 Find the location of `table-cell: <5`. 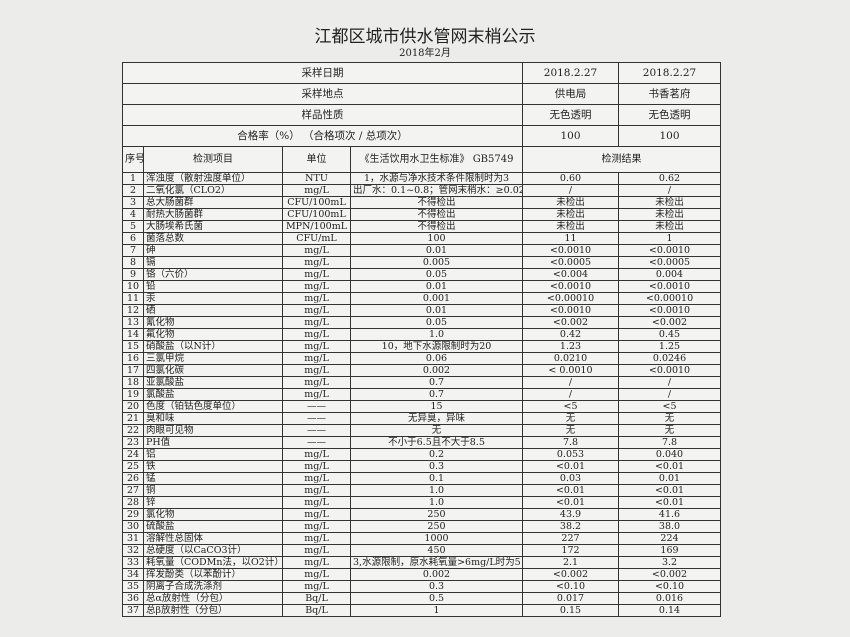

table-cell: <5 is located at coordinates (570, 406).